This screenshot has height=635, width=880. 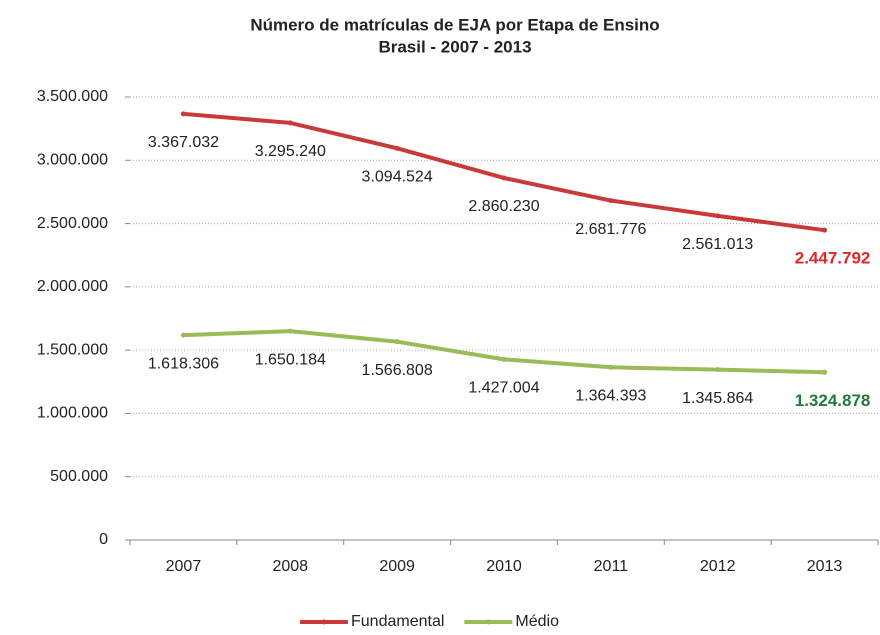 What do you see at coordinates (397, 566) in the screenshot?
I see `x-tick-label: 2009` at bounding box center [397, 566].